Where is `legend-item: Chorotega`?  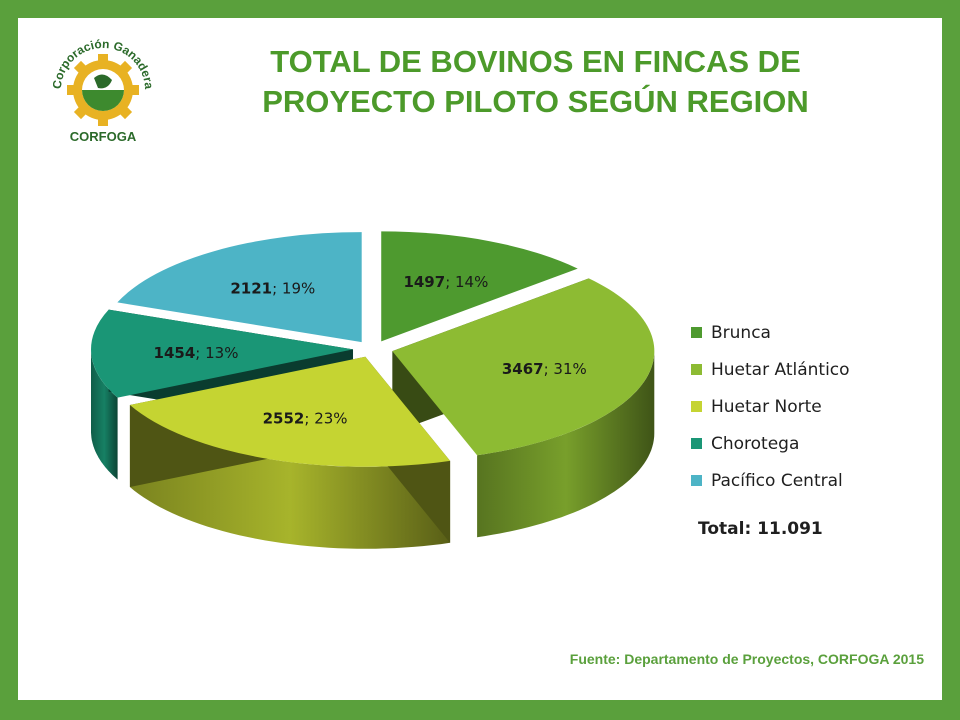 legend-item: Chorotega is located at coordinates (770, 443).